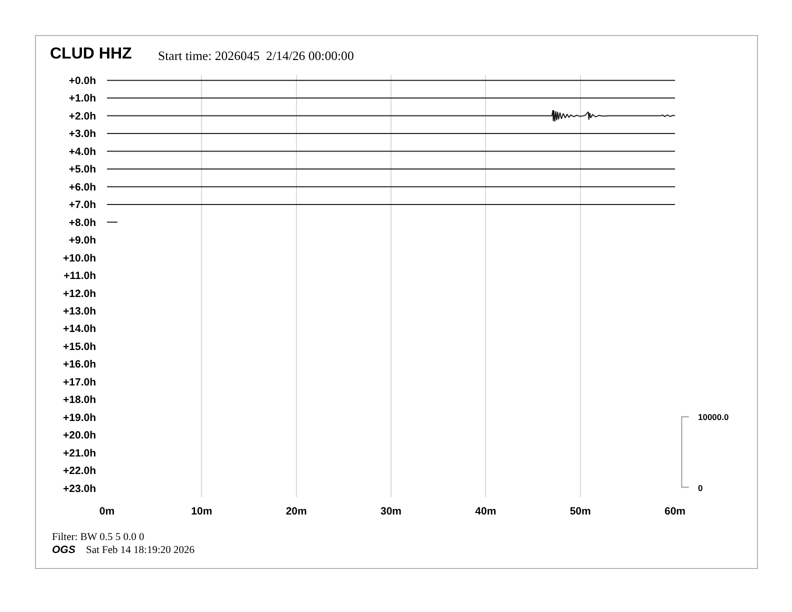 The image size is (792, 612). What do you see at coordinates (64, 550) in the screenshot?
I see `text: OGS` at bounding box center [64, 550].